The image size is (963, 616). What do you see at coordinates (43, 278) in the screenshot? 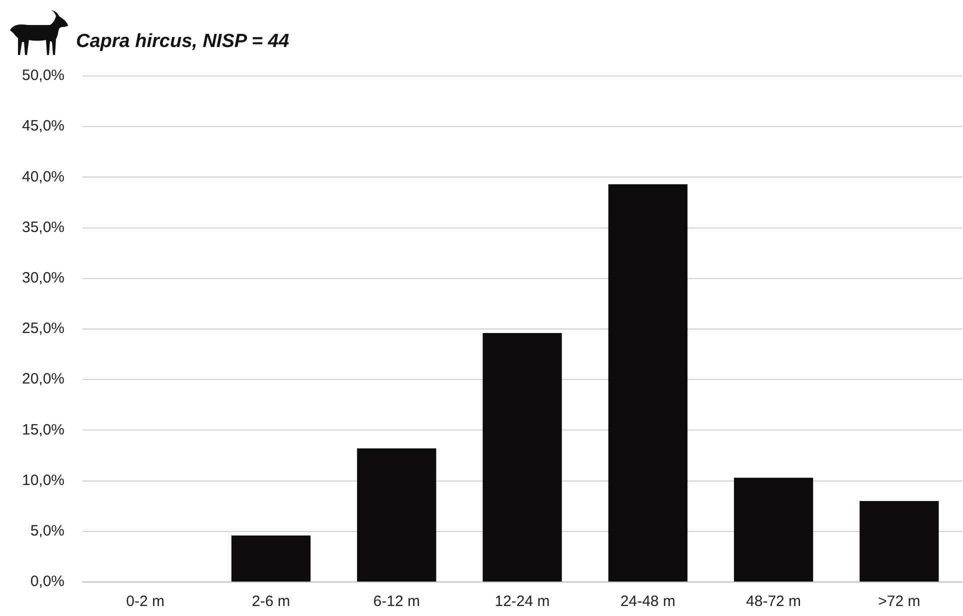
I see `y-tick-label: 30,0%` at bounding box center [43, 278].